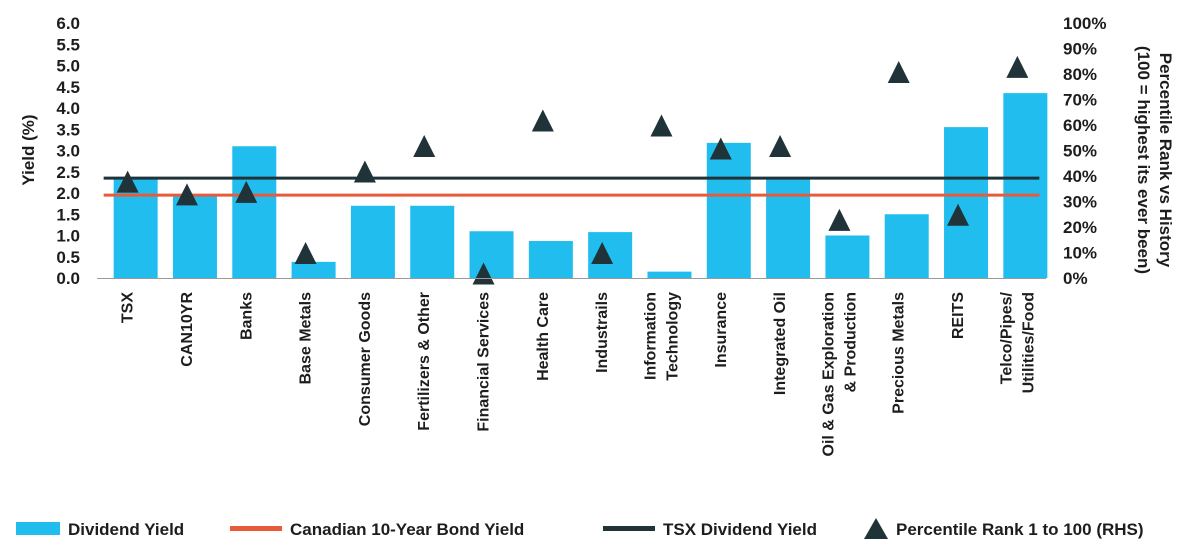 This screenshot has width=1200, height=555. What do you see at coordinates (1080, 176) in the screenshot?
I see `y2-tick-label: 40%` at bounding box center [1080, 176].